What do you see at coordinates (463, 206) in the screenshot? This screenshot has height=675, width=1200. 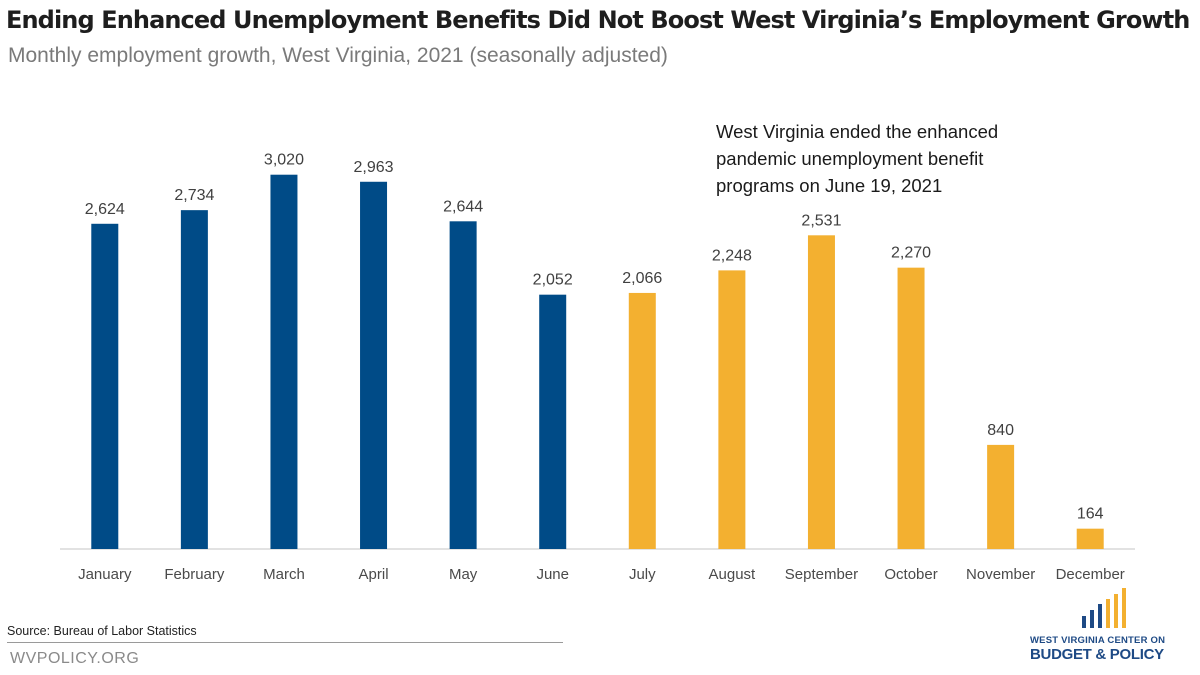 I see `data-label-may: 2,644` at bounding box center [463, 206].